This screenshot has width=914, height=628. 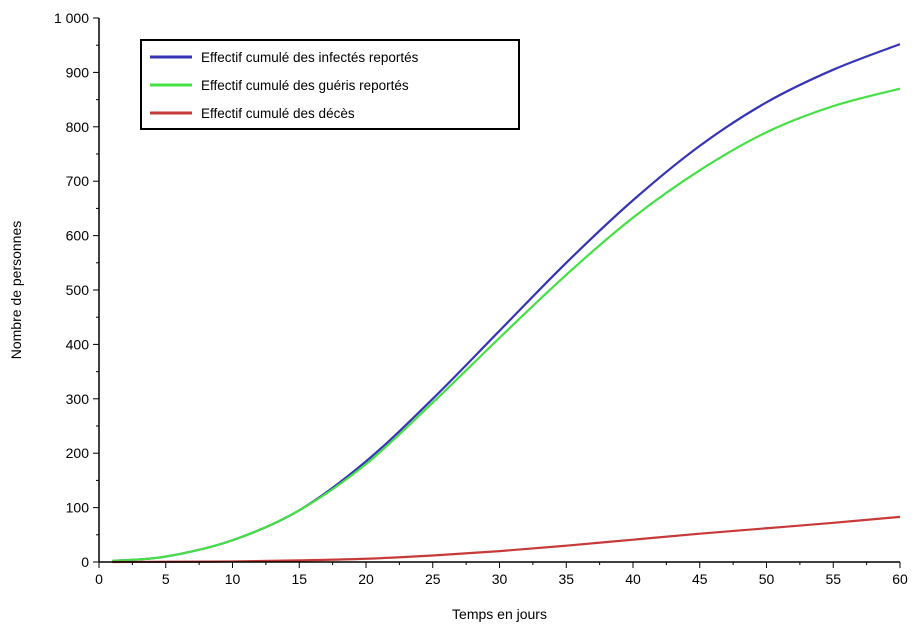 What do you see at coordinates (78, 453) in the screenshot?
I see `y-tick-label: 200` at bounding box center [78, 453].